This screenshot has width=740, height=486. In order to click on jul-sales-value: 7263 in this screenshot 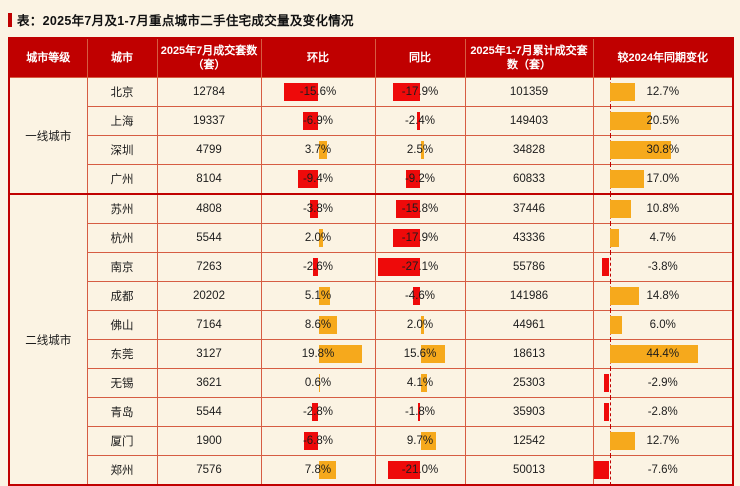, I will do `click(209, 267)`.